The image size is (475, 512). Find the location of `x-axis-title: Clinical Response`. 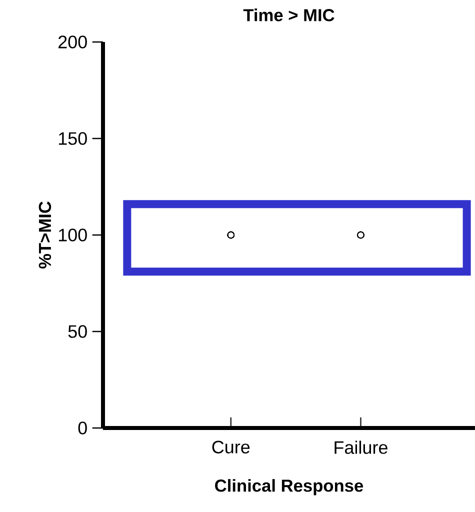

x-axis-title: Clinical Response is located at coordinates (289, 487).